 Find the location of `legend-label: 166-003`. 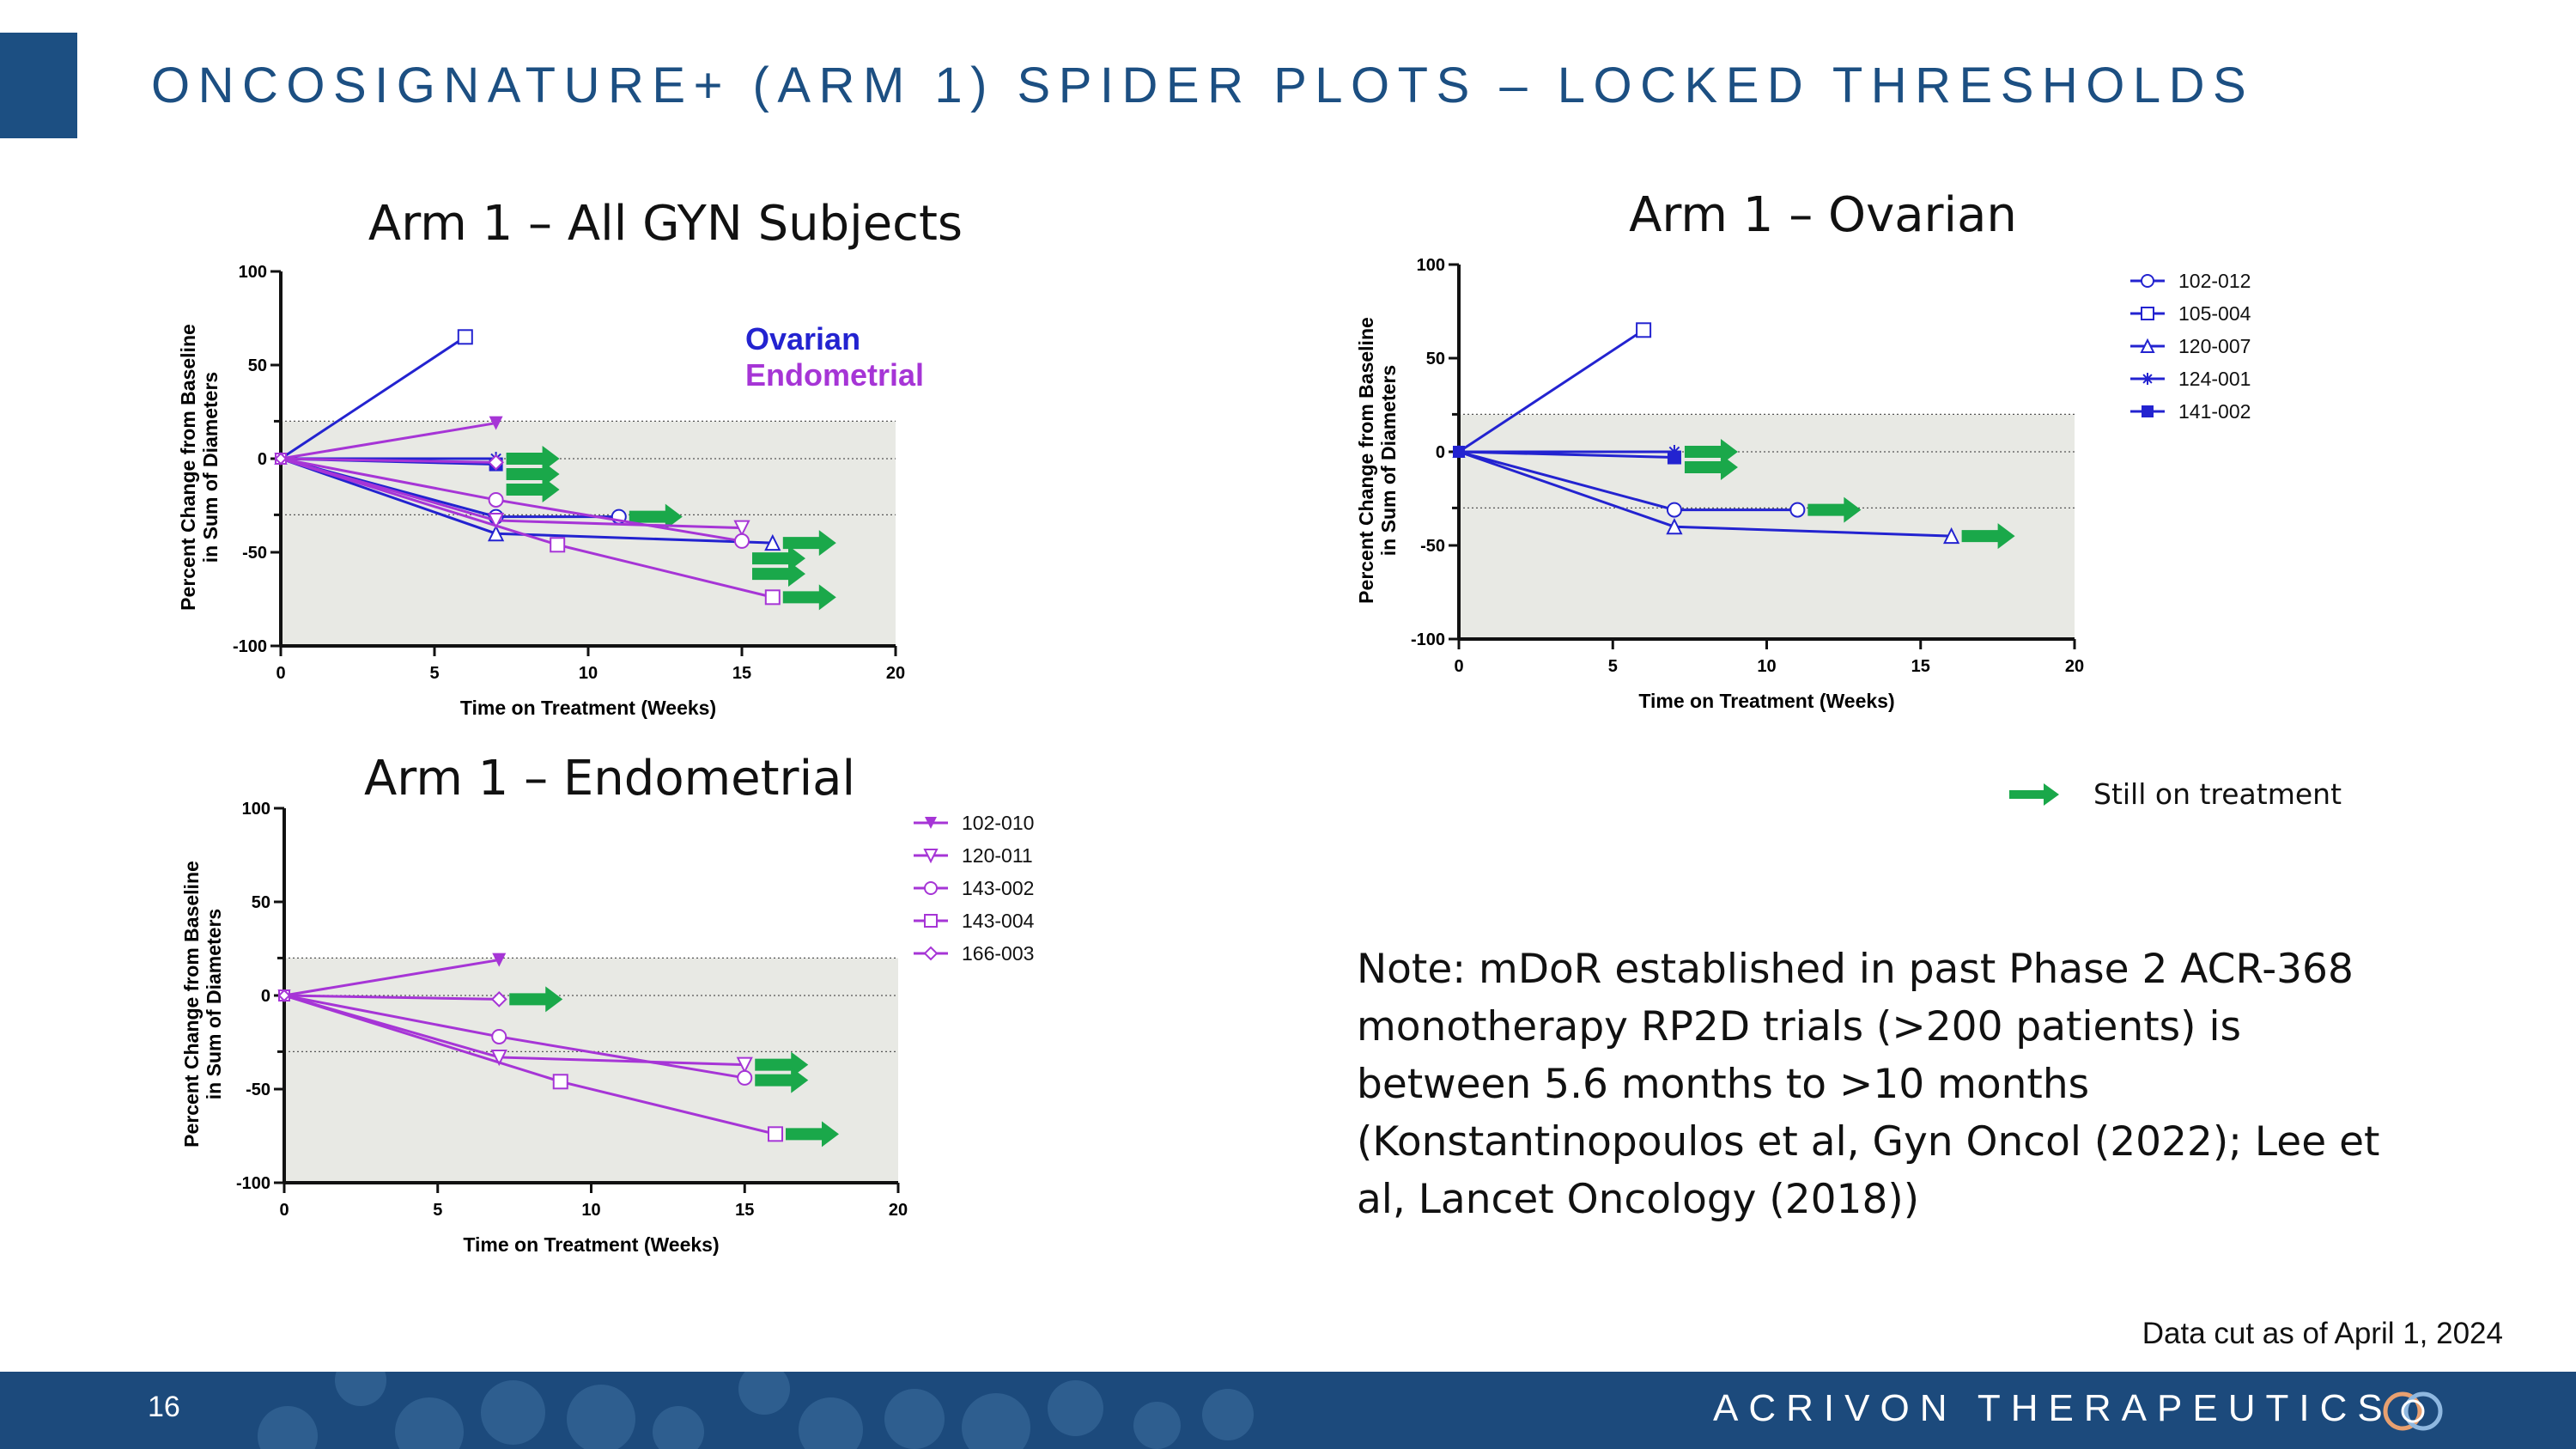

legend-label: 166-003 is located at coordinates (998, 953).